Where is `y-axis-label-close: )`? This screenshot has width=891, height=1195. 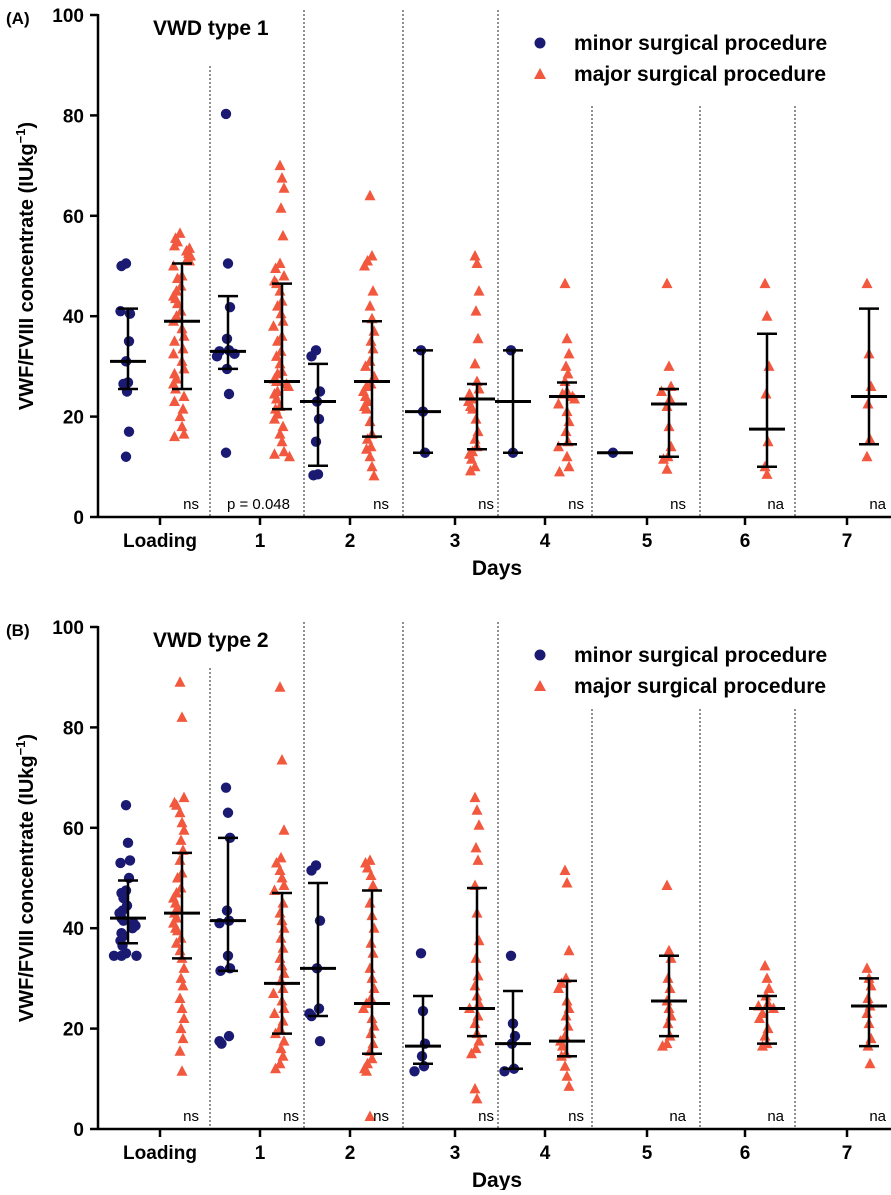
y-axis-label-close: ) is located at coordinates (27, 125).